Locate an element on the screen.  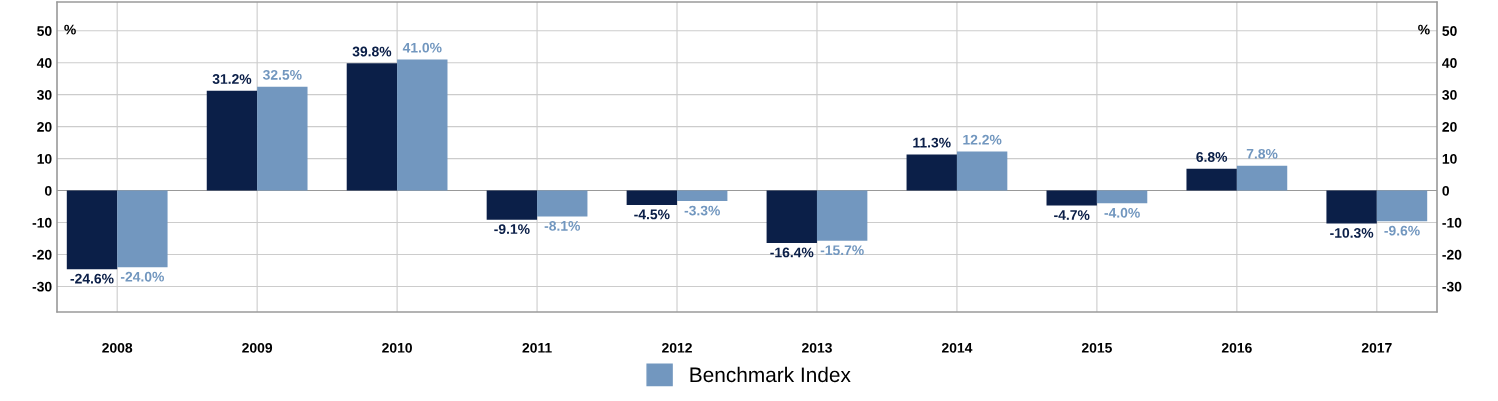
x-tick-label: 2011 is located at coordinates (537, 347).